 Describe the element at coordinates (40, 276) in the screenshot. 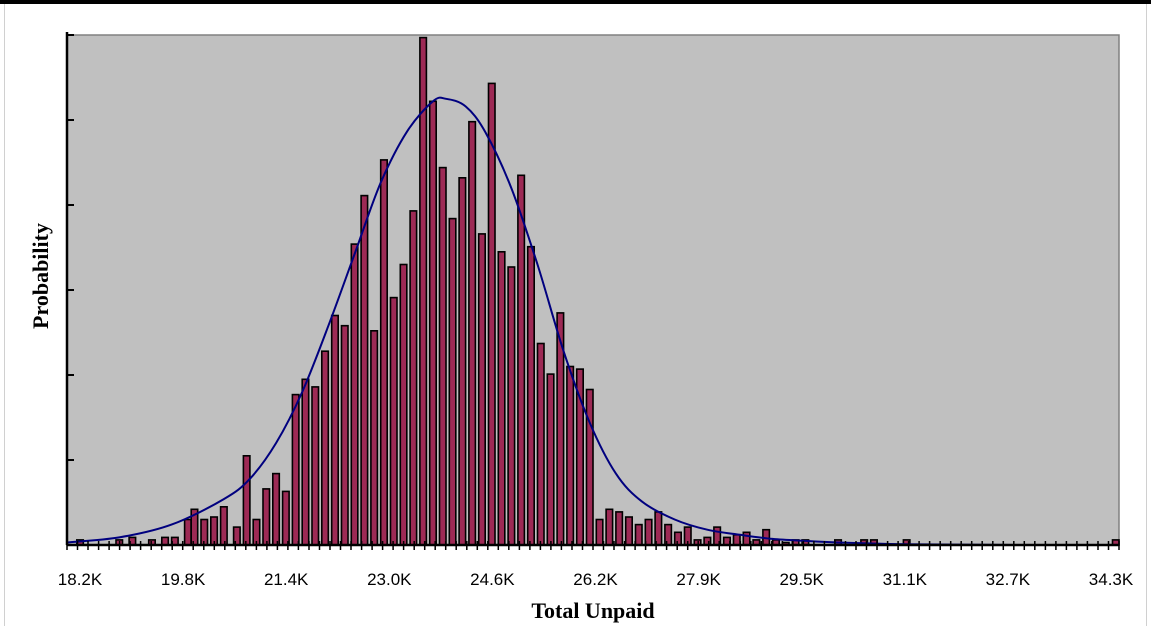

I see `y-axis-label: Probability` at that location.